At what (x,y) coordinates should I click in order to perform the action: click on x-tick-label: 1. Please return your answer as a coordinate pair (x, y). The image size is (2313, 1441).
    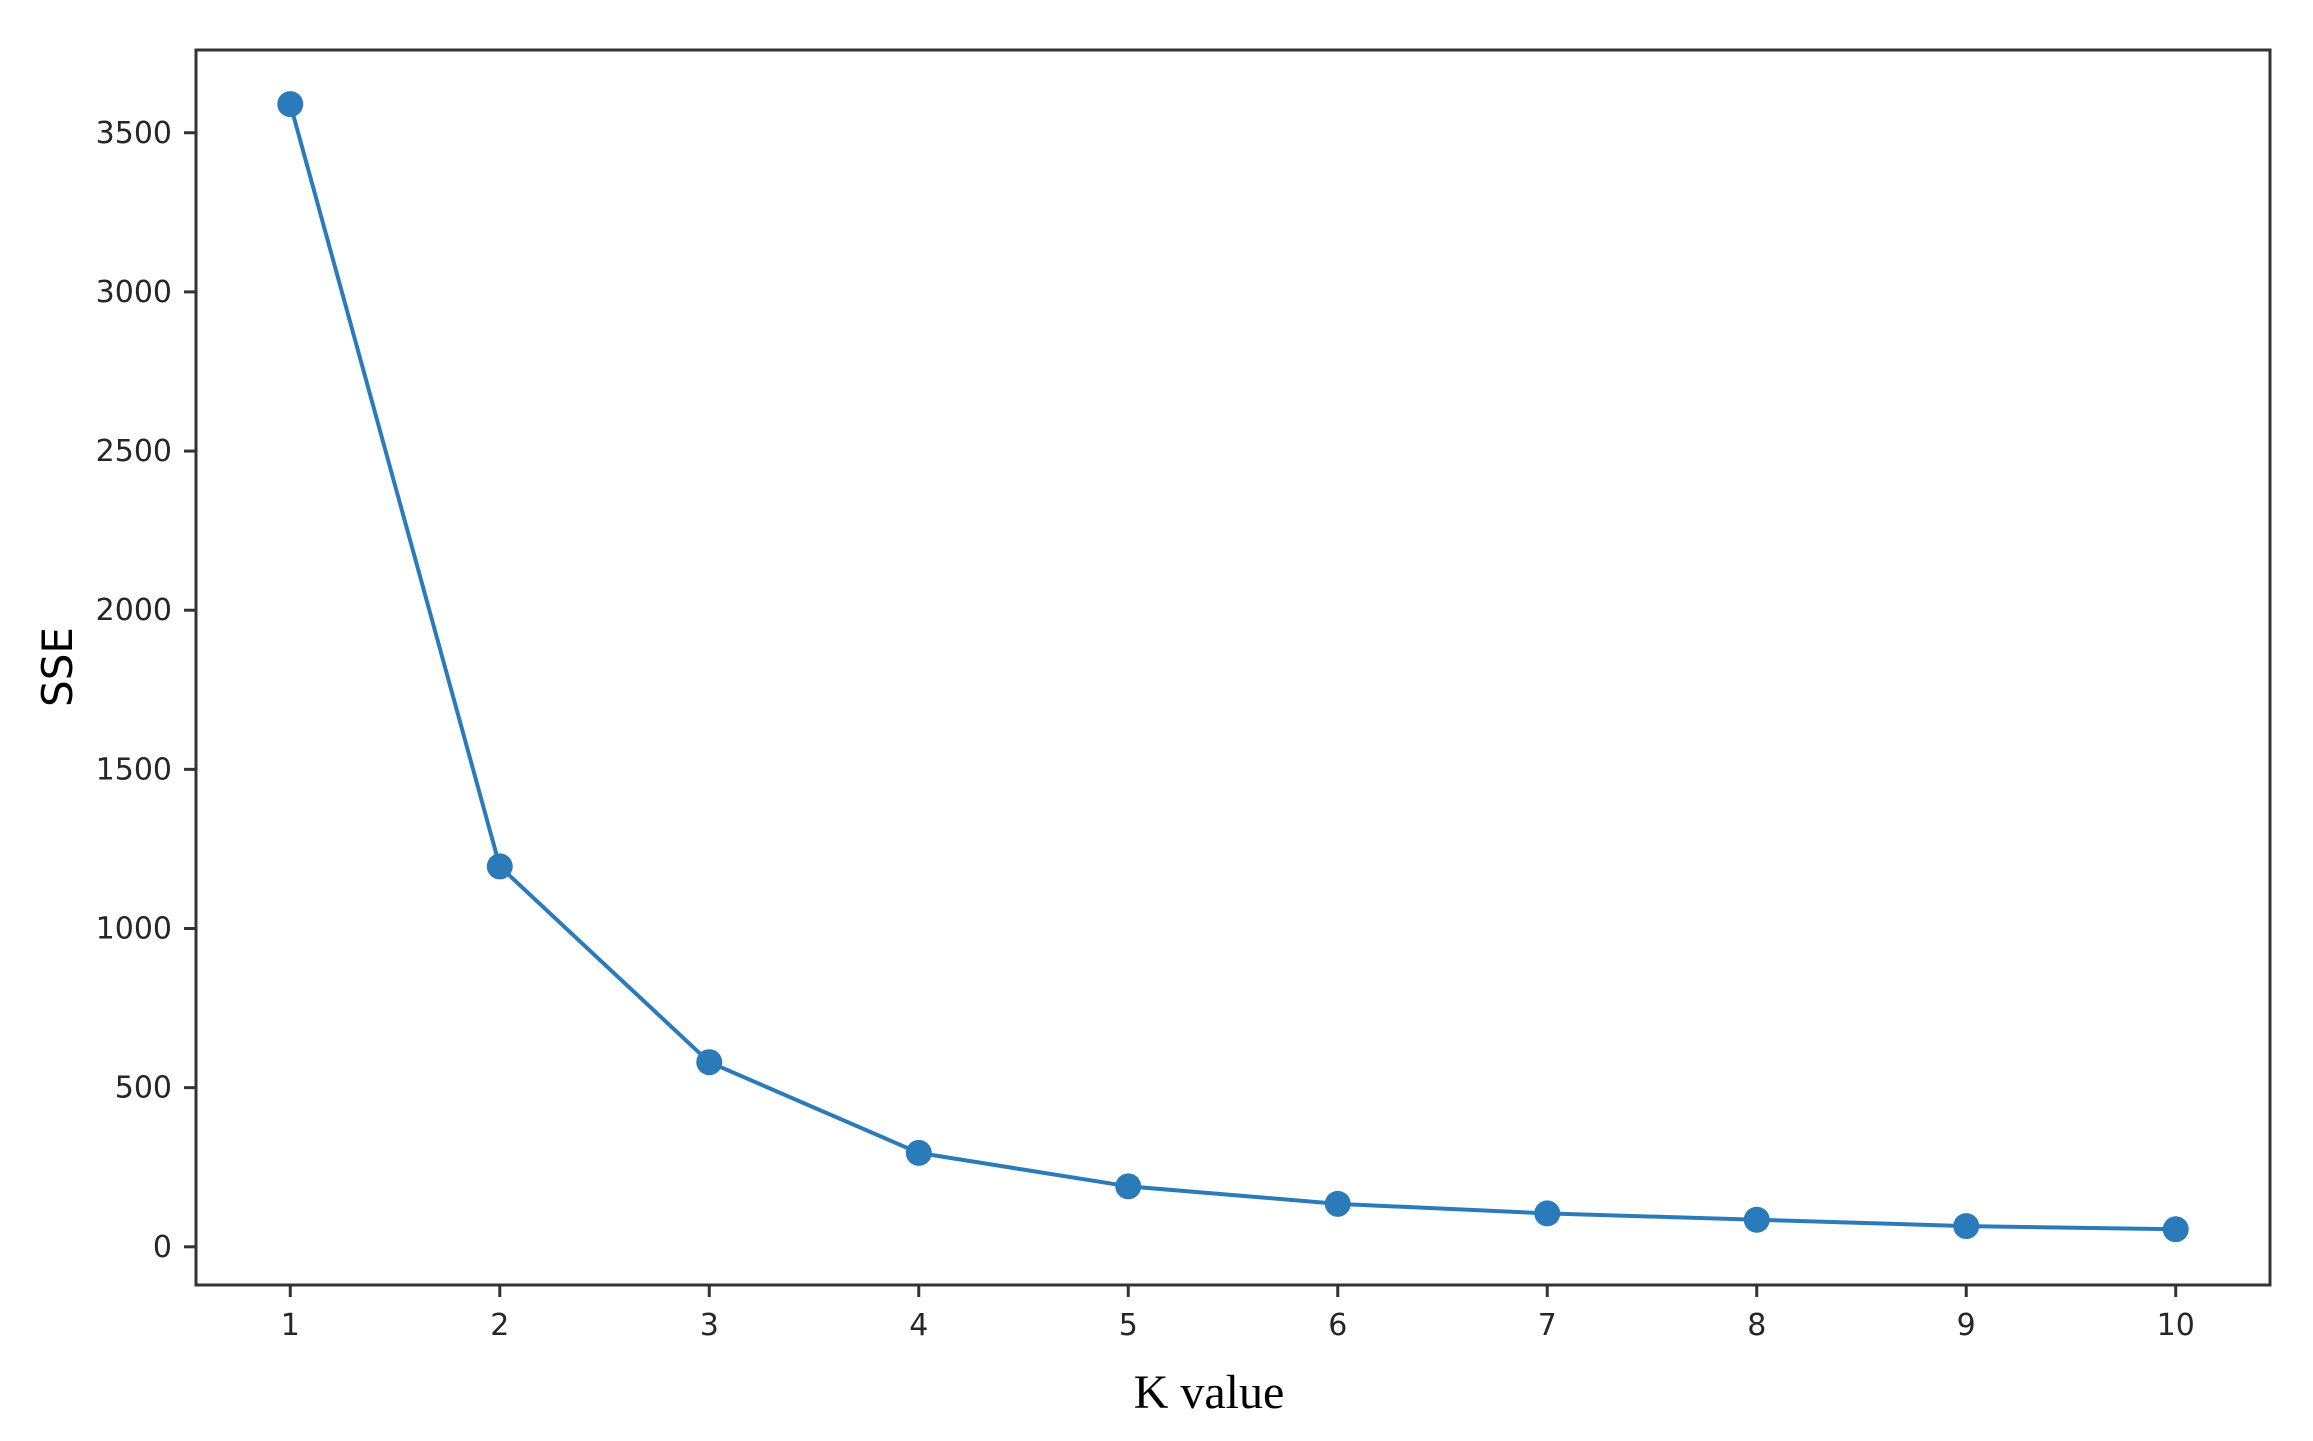
    Looking at the image, I should click on (290, 1325).